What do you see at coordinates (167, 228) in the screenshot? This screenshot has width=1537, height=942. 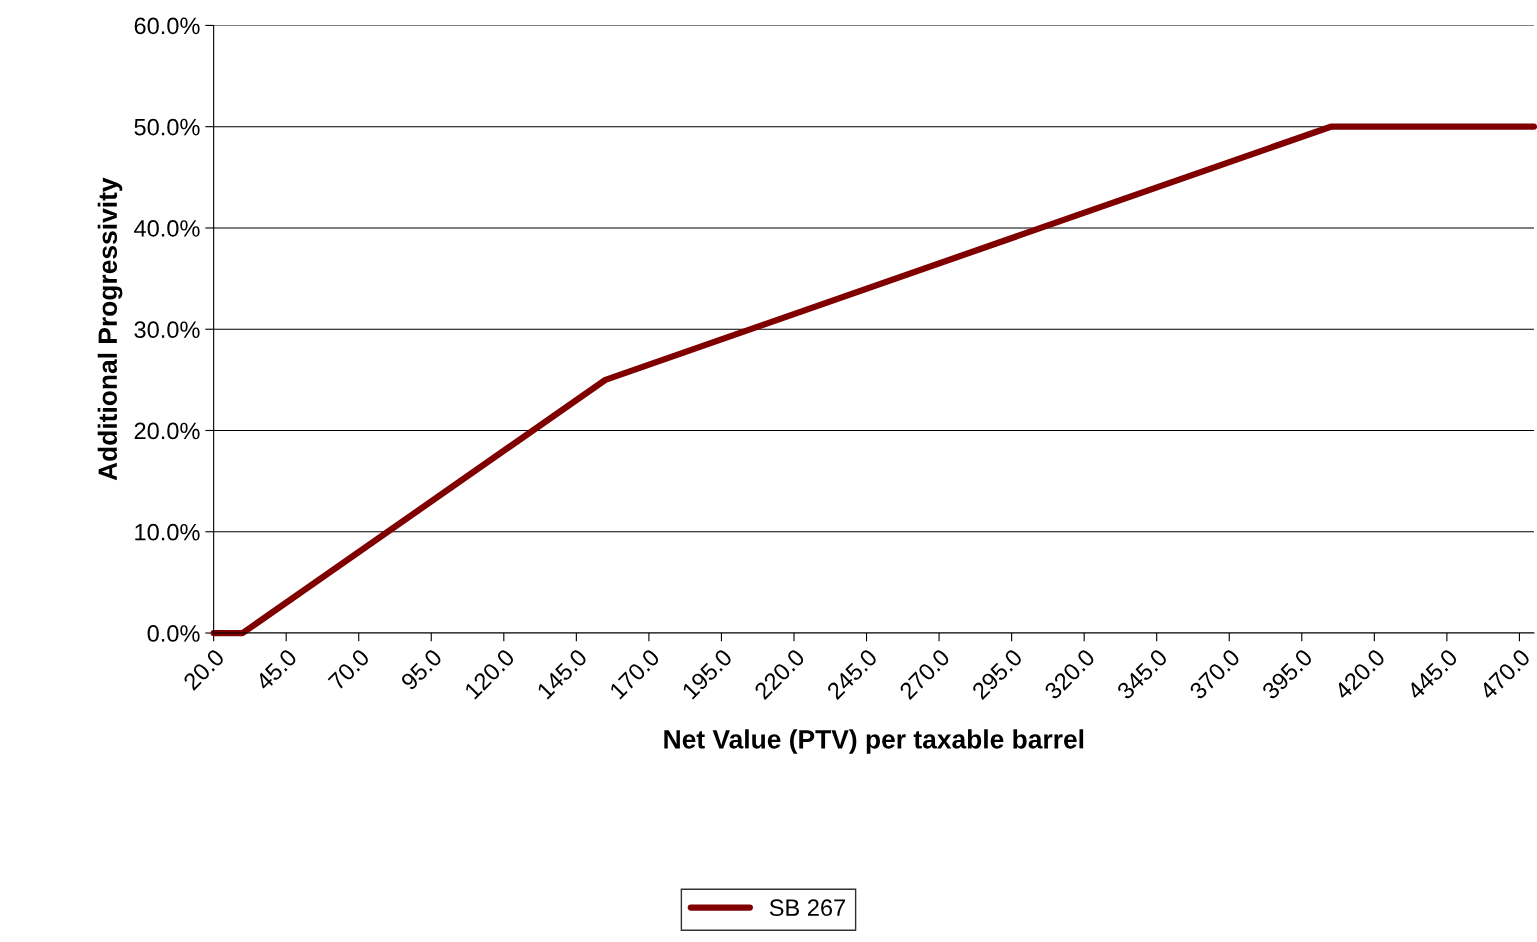 I see `y-tick-label: 40.0%` at bounding box center [167, 228].